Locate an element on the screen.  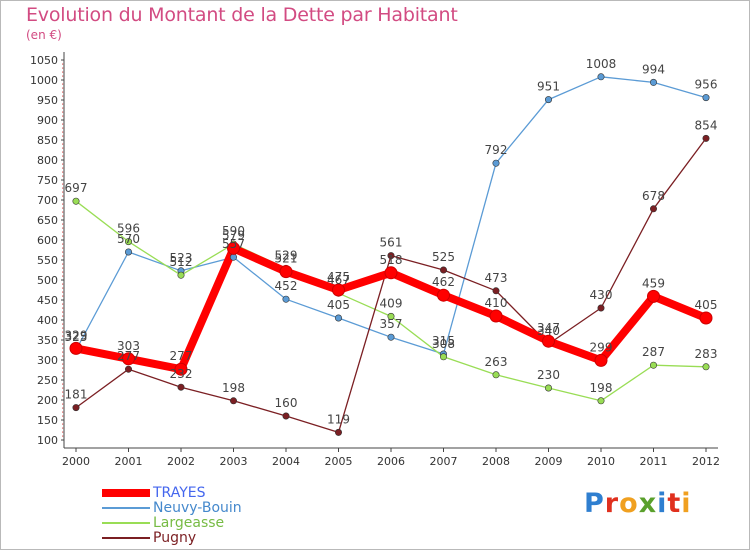
x-tick-label: 2001 is located at coordinates (129, 461).